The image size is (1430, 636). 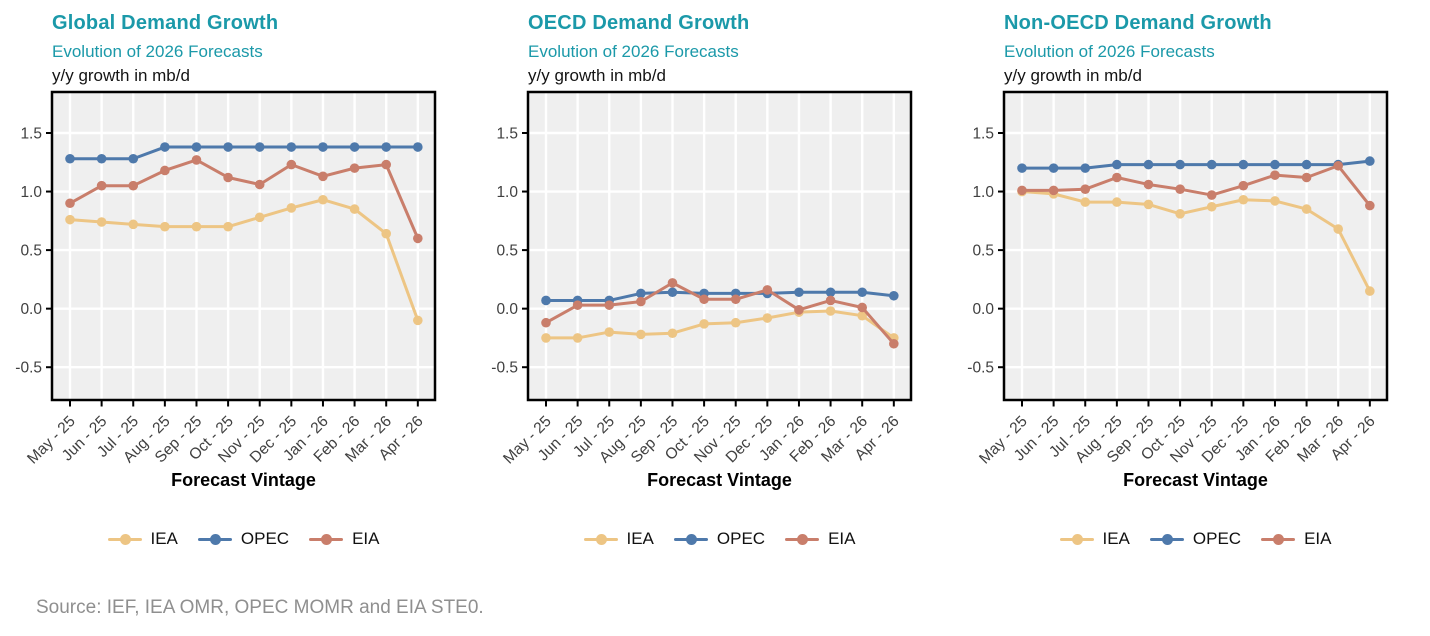 I want to click on chart-title: Non-OECD Demand Growth, so click(x=1138, y=23).